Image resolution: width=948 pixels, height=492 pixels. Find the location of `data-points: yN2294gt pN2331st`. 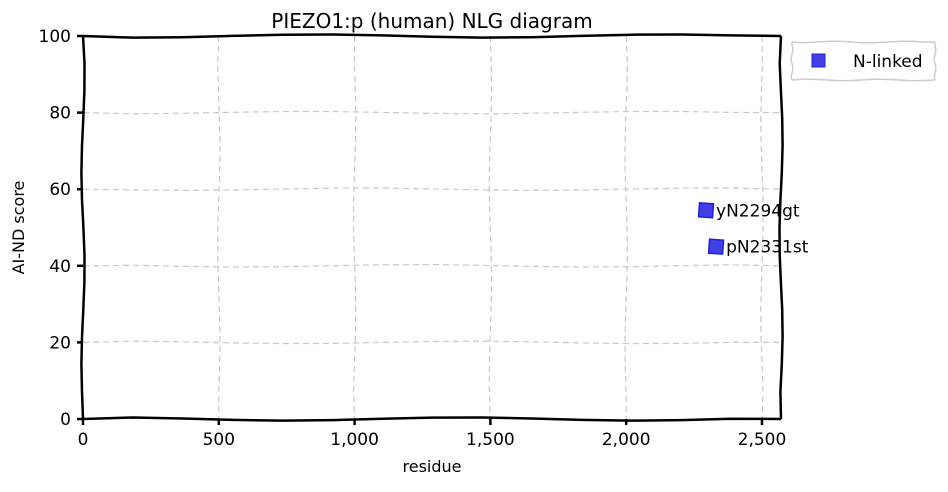

data-points: yN2294gt pN2331st is located at coordinates (753, 229).